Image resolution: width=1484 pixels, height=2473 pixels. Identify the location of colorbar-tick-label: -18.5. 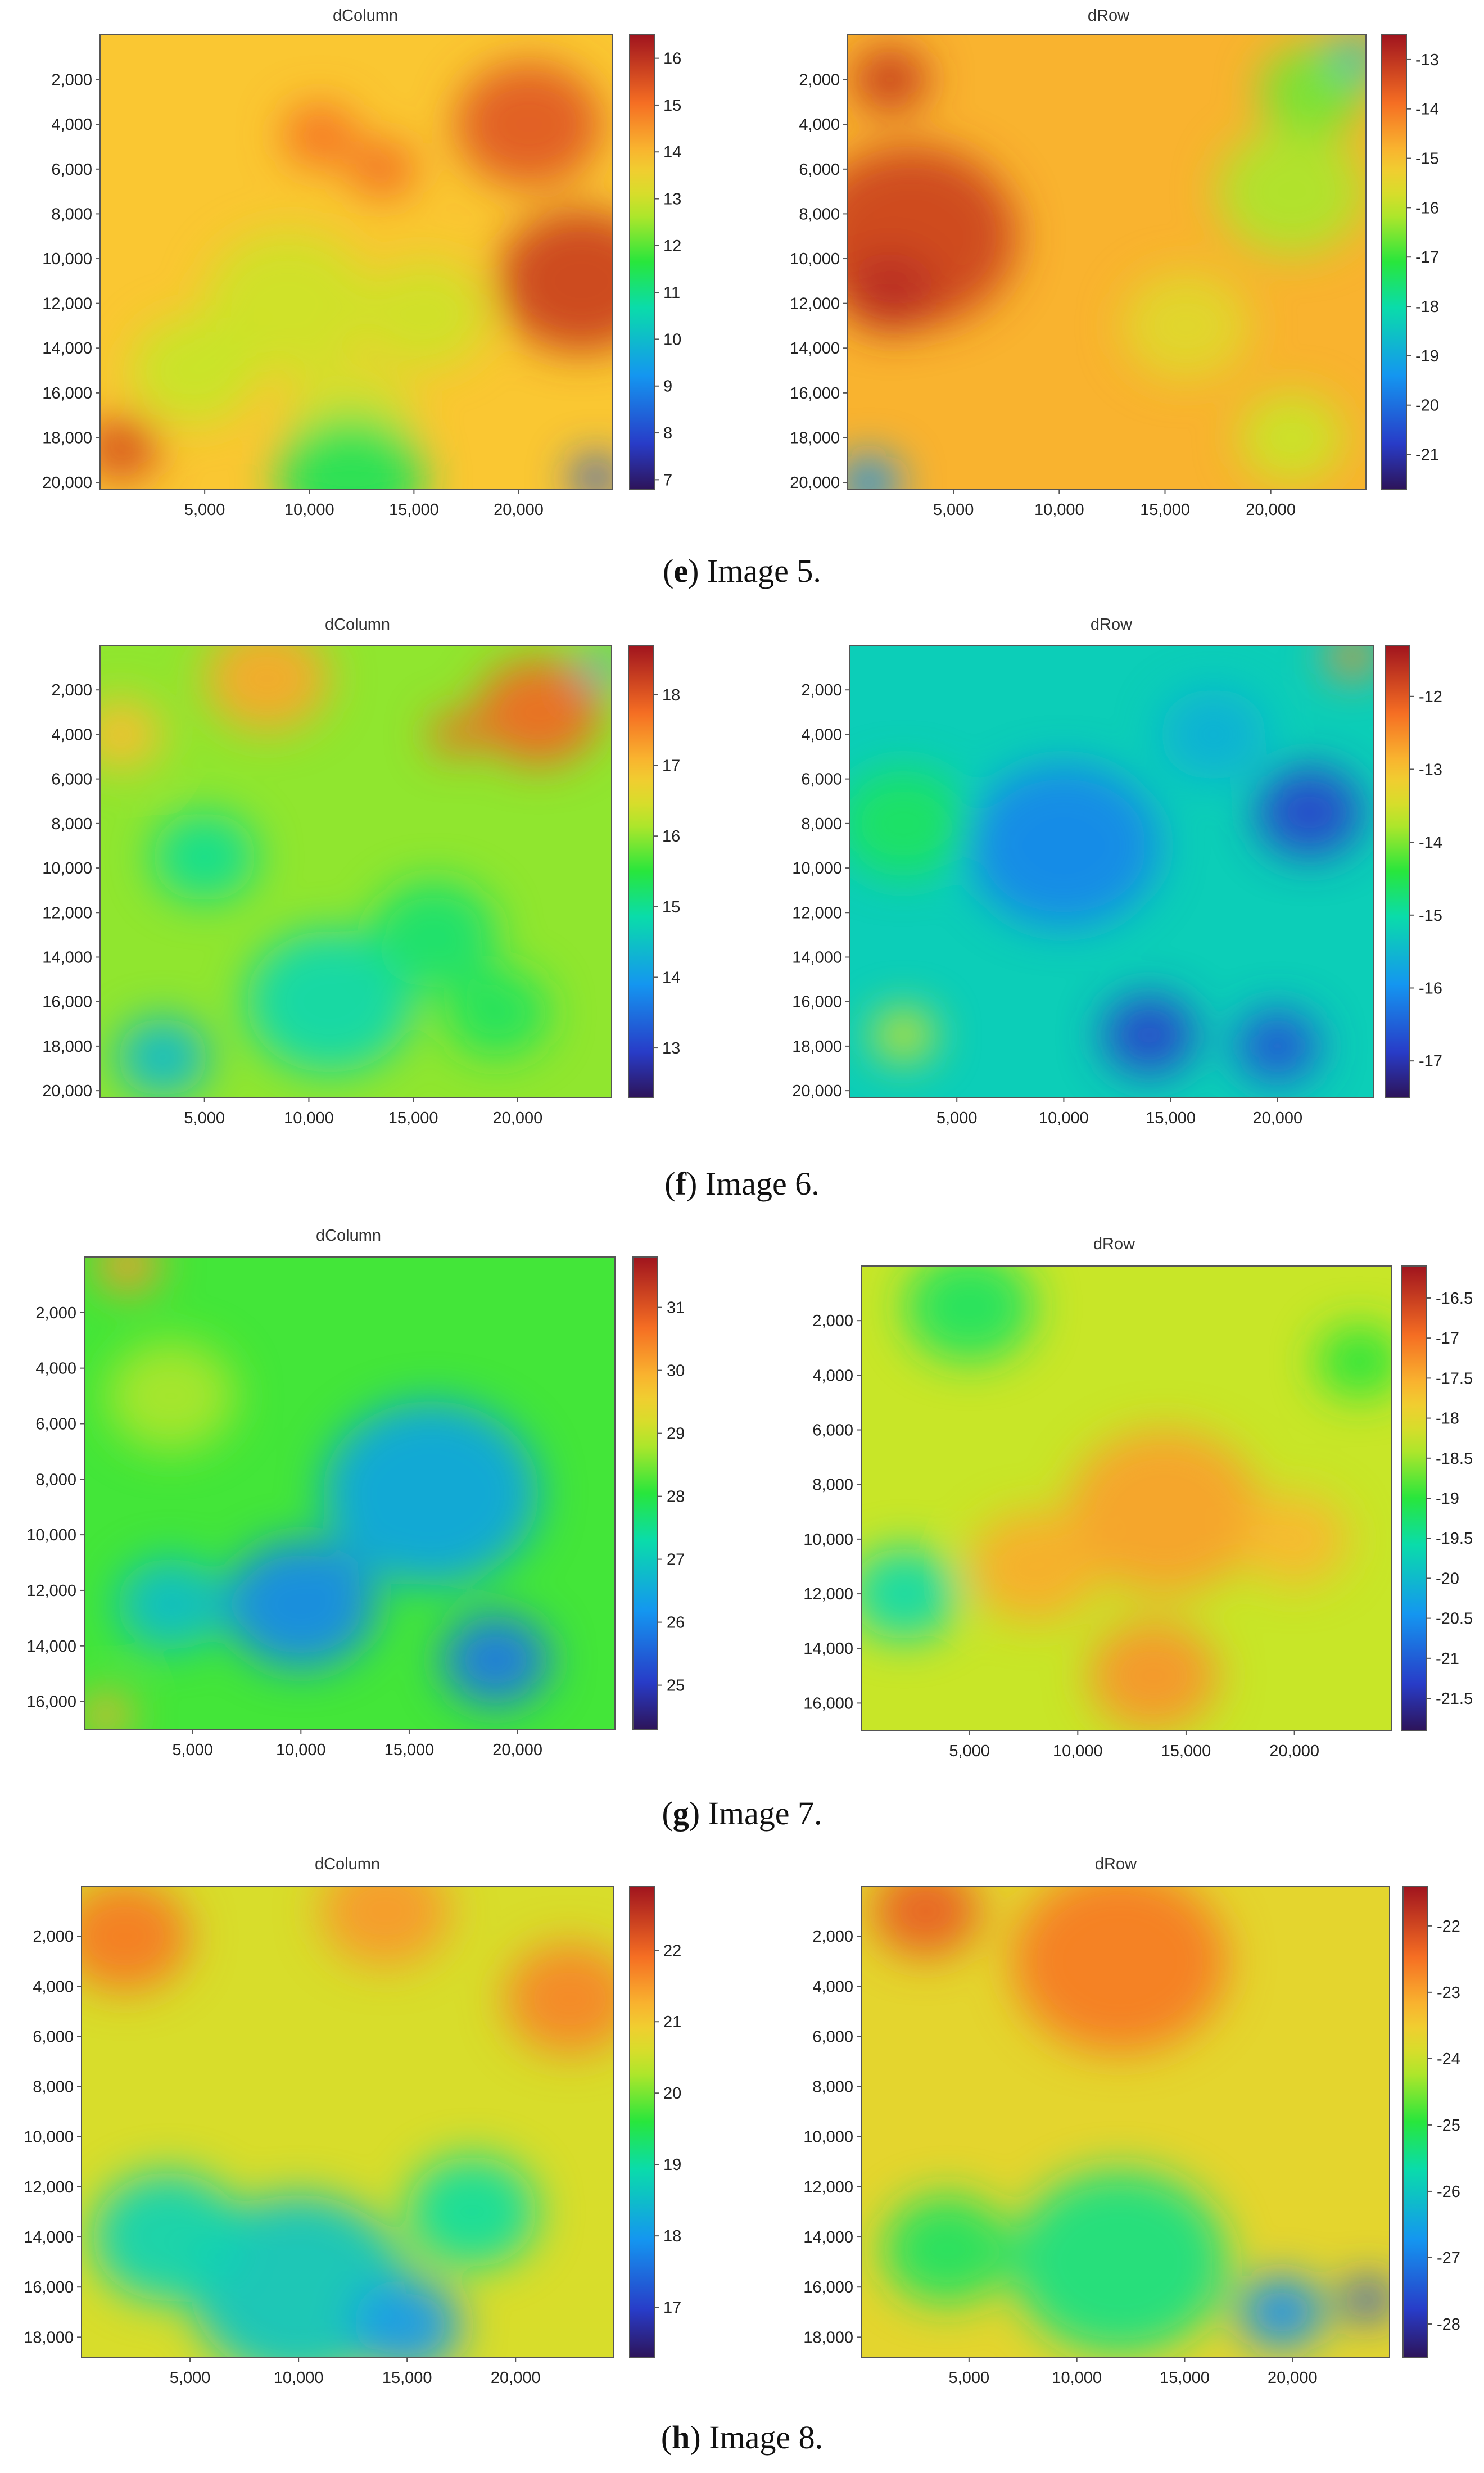
(1454, 1459).